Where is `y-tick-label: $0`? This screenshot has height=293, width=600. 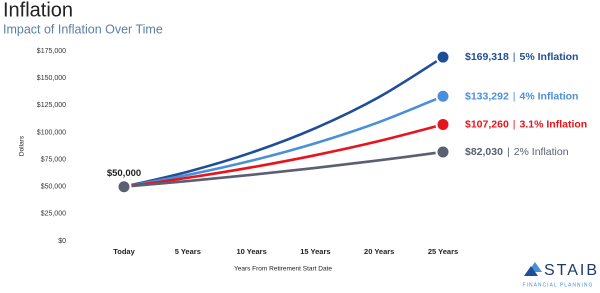
y-tick-label: $0 is located at coordinates (62, 241).